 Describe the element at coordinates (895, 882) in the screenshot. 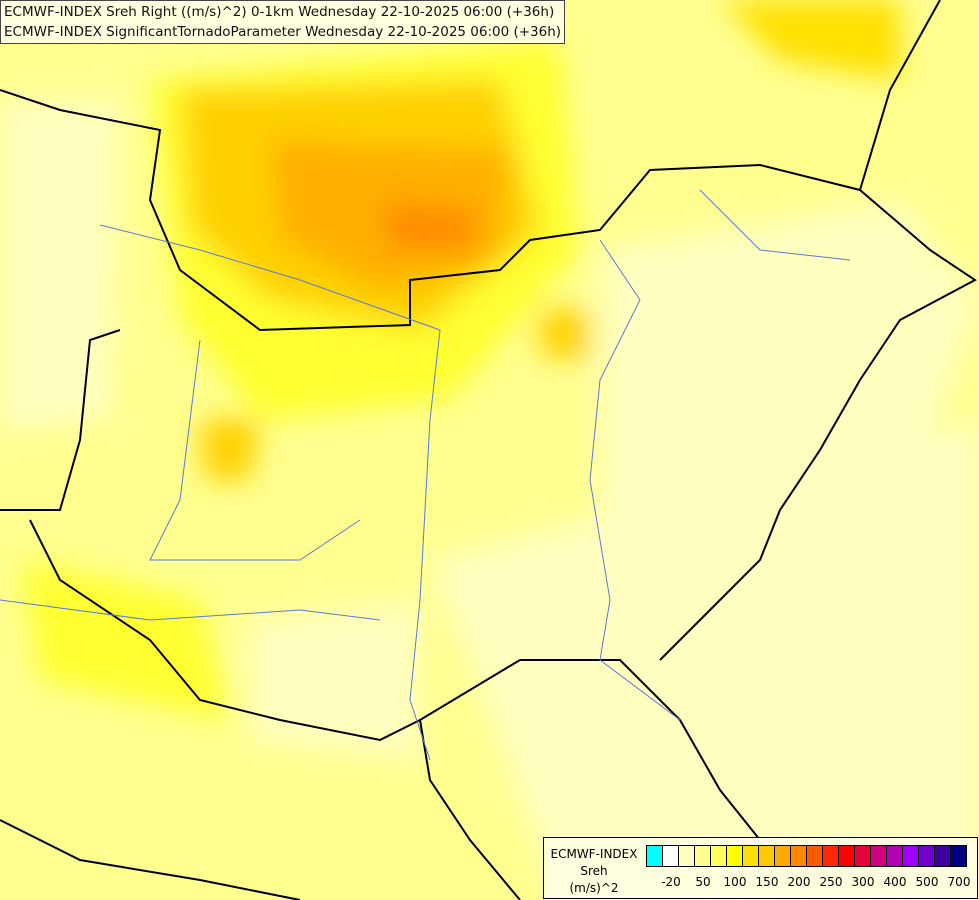

I see `legend-label: 400` at that location.